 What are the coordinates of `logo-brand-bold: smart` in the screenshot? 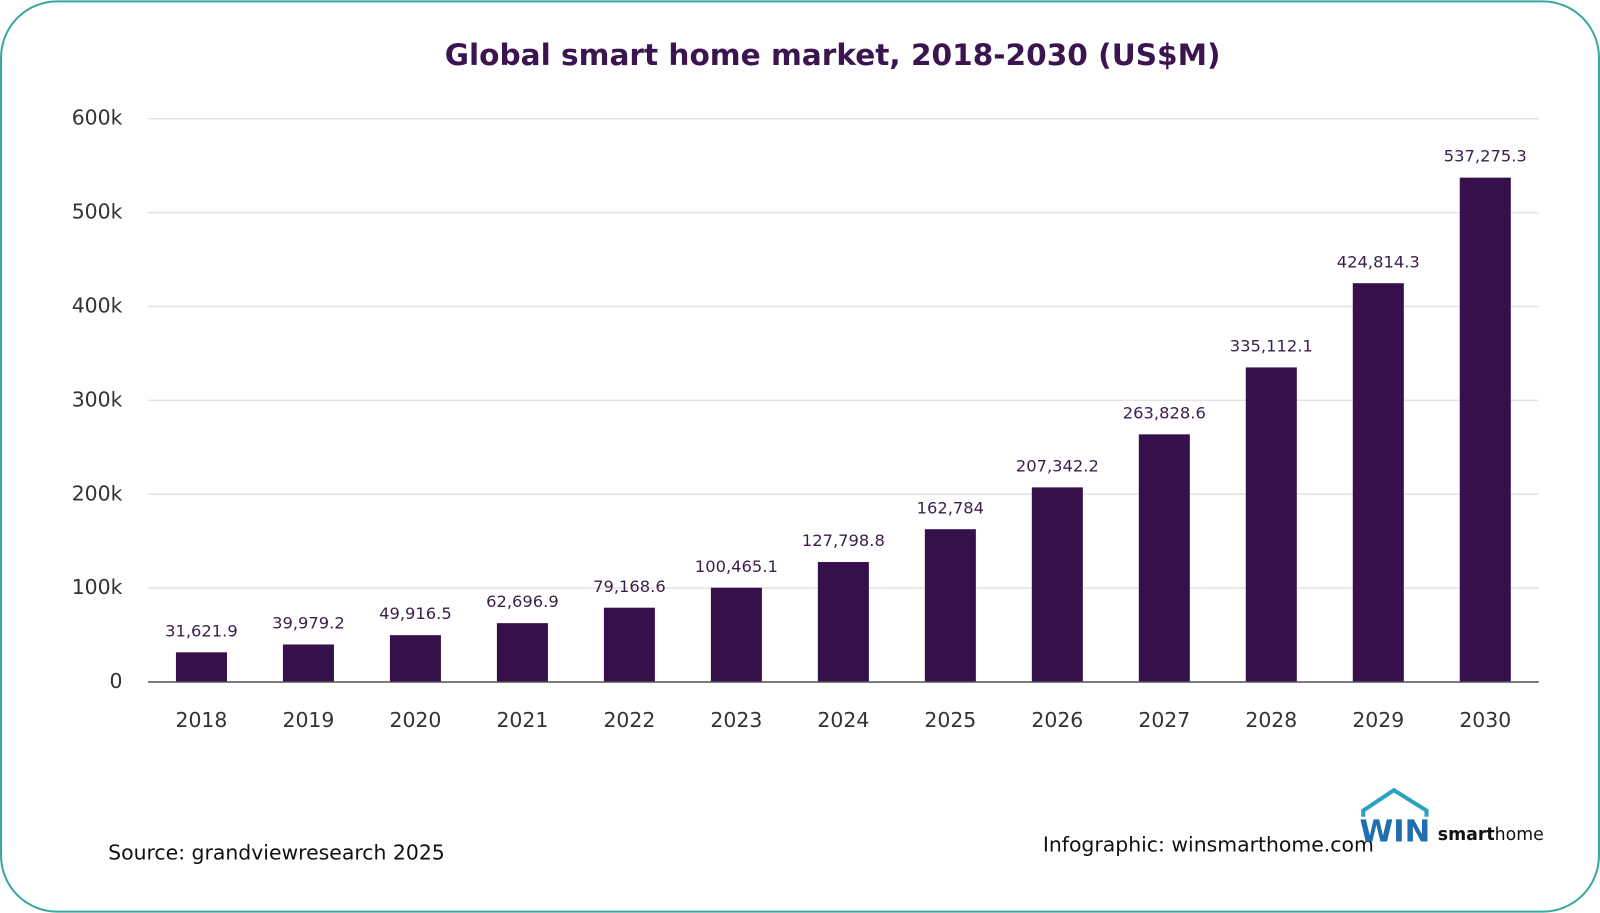 It's located at (1466, 835).